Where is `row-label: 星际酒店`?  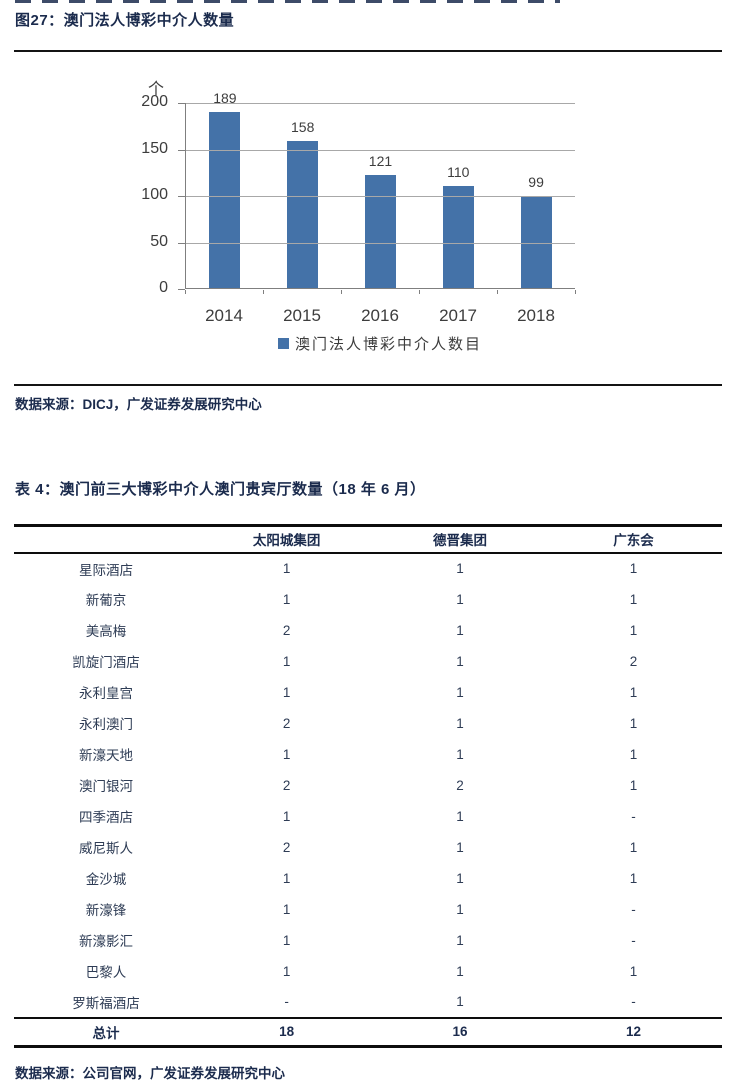
row-label: 星际酒店 is located at coordinates (106, 570).